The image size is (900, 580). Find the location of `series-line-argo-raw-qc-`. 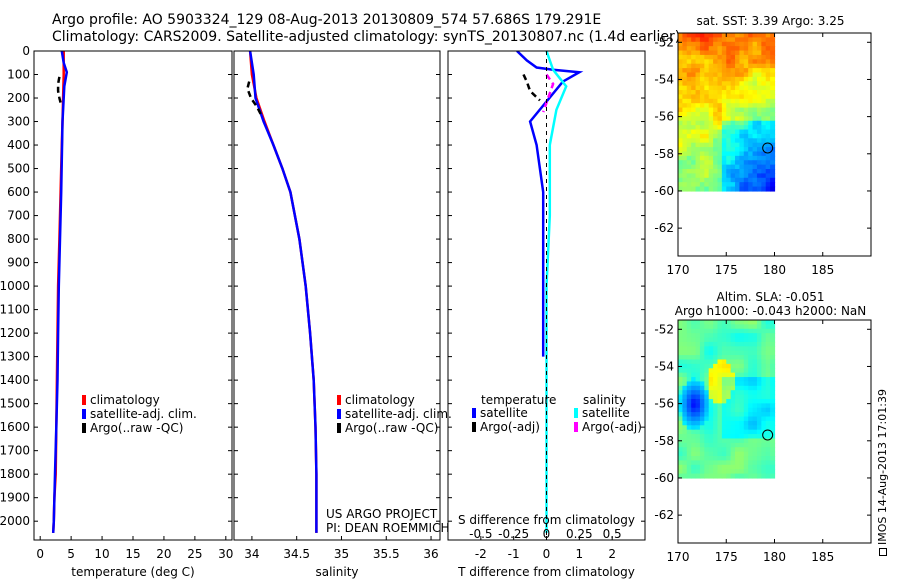

series-line-argo-raw-qc- is located at coordinates (254, 98).